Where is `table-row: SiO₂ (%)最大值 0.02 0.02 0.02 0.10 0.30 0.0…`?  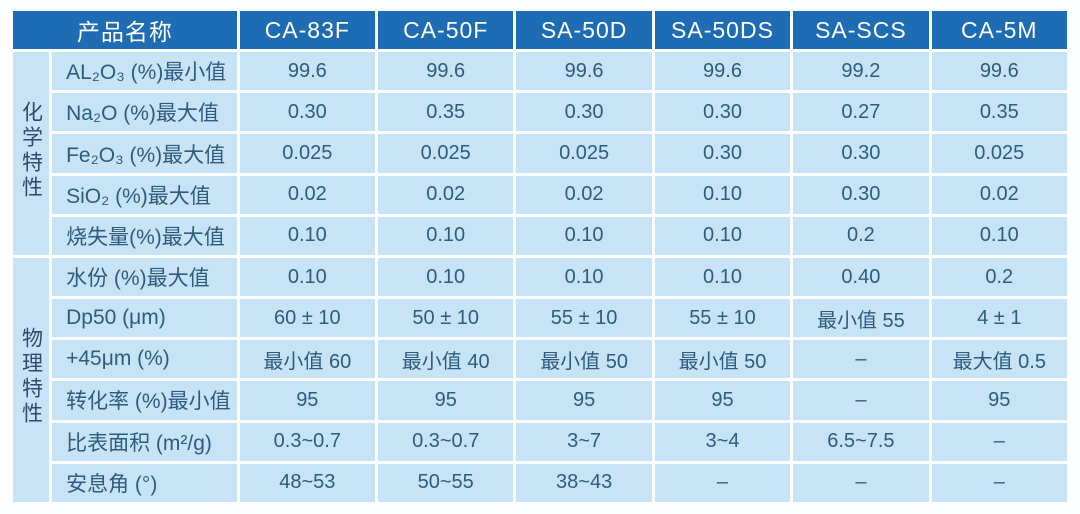
table-row: SiO₂ (%)最大值 0.02 0.02 0.02 0.10 0.30 0.0… is located at coordinates (540, 194).